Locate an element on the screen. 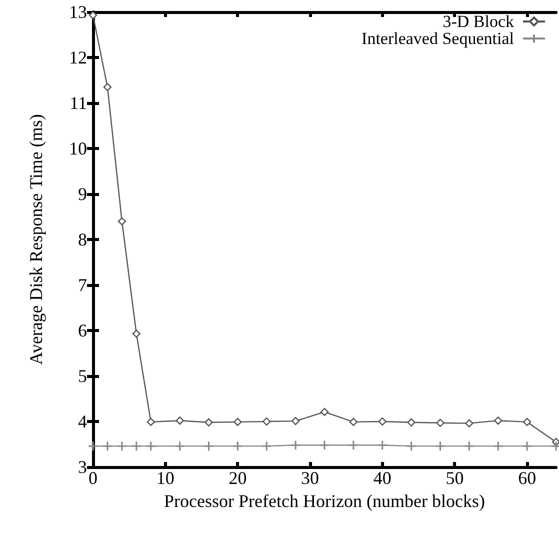  y-tick-label: 13 is located at coordinates (78, 12).